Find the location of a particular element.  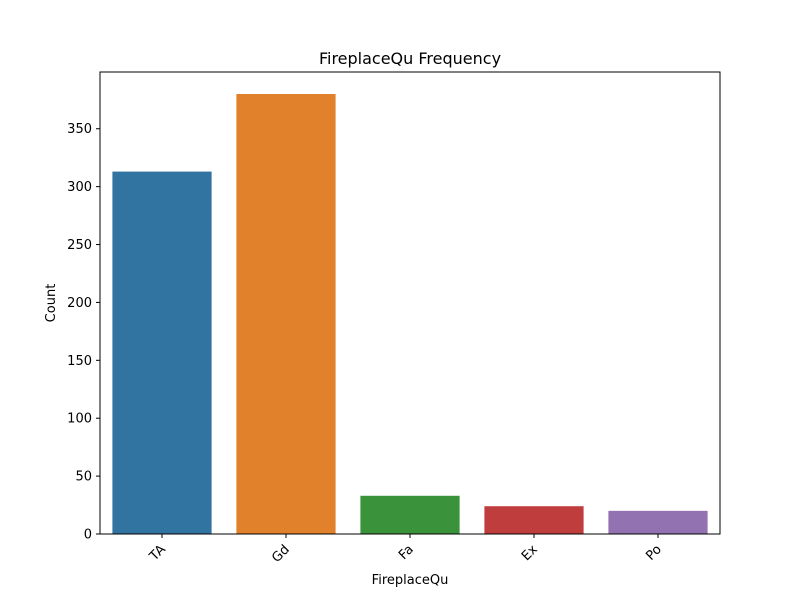

y-tick-label: 300 is located at coordinates (79, 187).